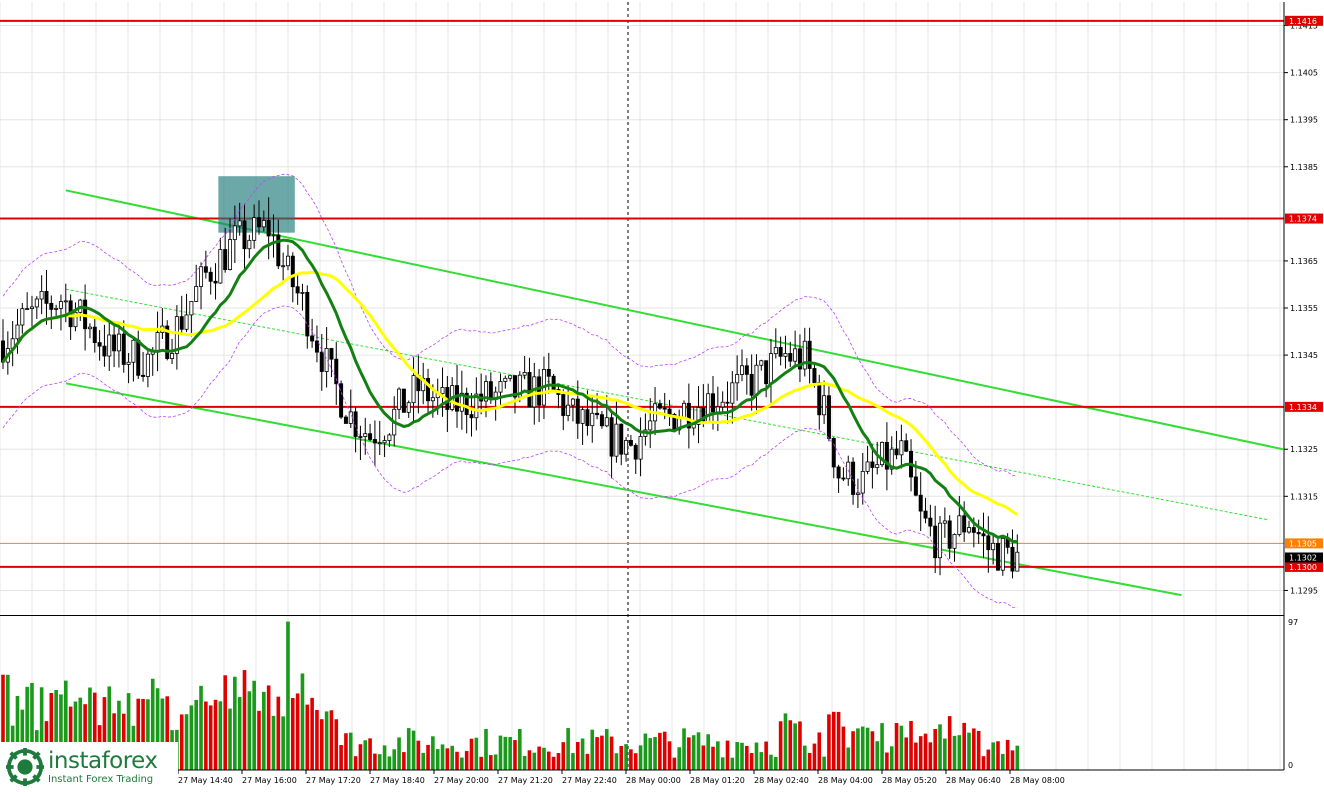 The width and height of the screenshot is (1324, 792). Describe the element at coordinates (1304, 261) in the screenshot. I see `price-tick-label: 1.1365` at that location.